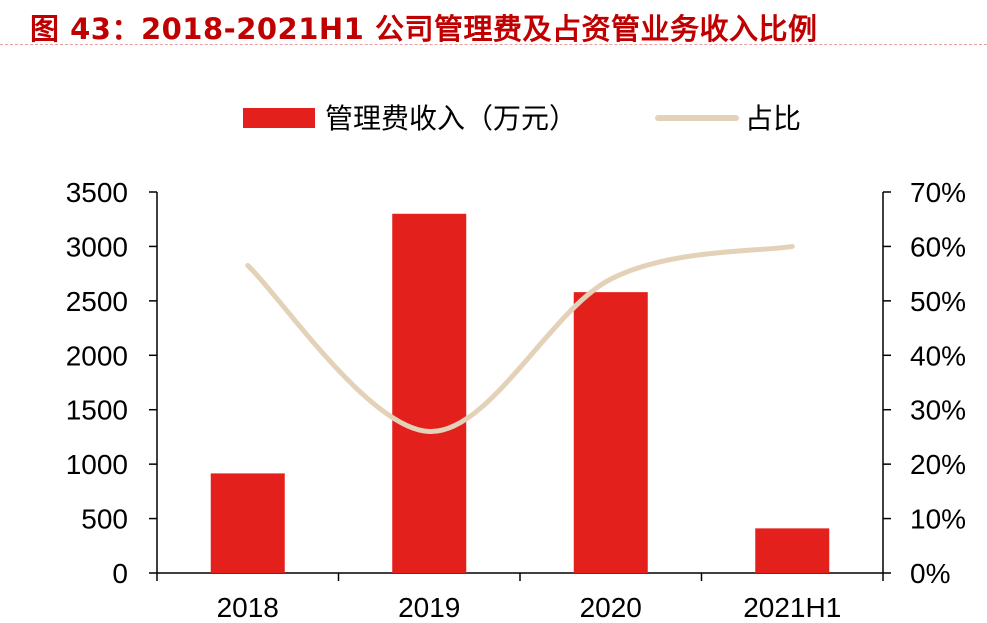  Describe the element at coordinates (104, 519) in the screenshot. I see `y-left-tick-label: 500` at that location.